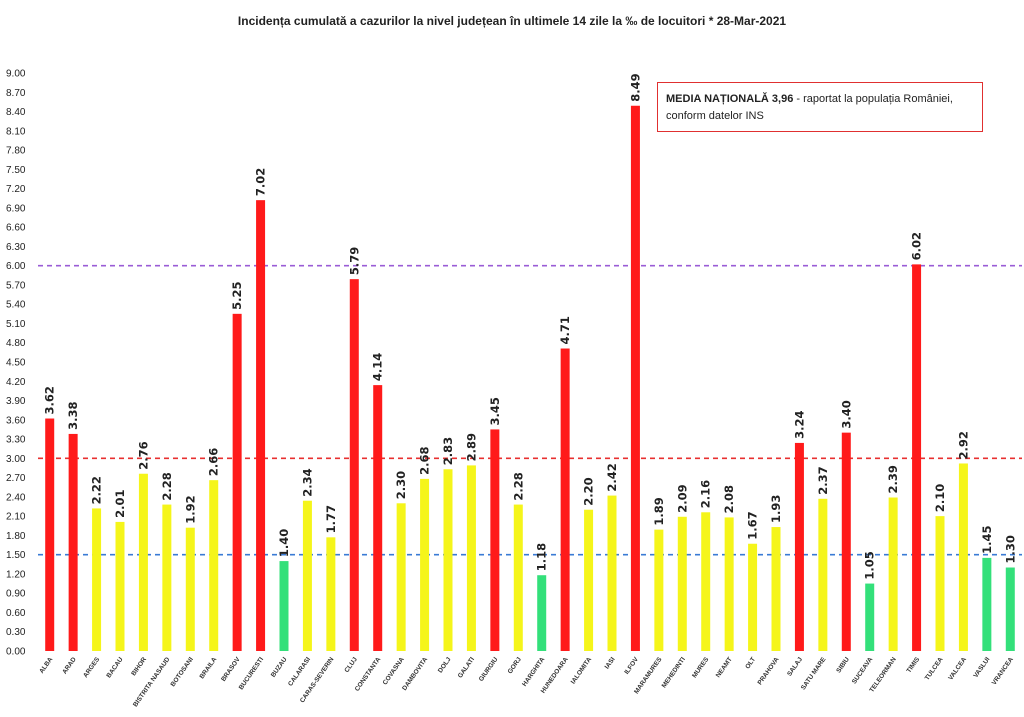  What do you see at coordinates (394, 671) in the screenshot?
I see `x-tick-label: COVASNA` at bounding box center [394, 671].